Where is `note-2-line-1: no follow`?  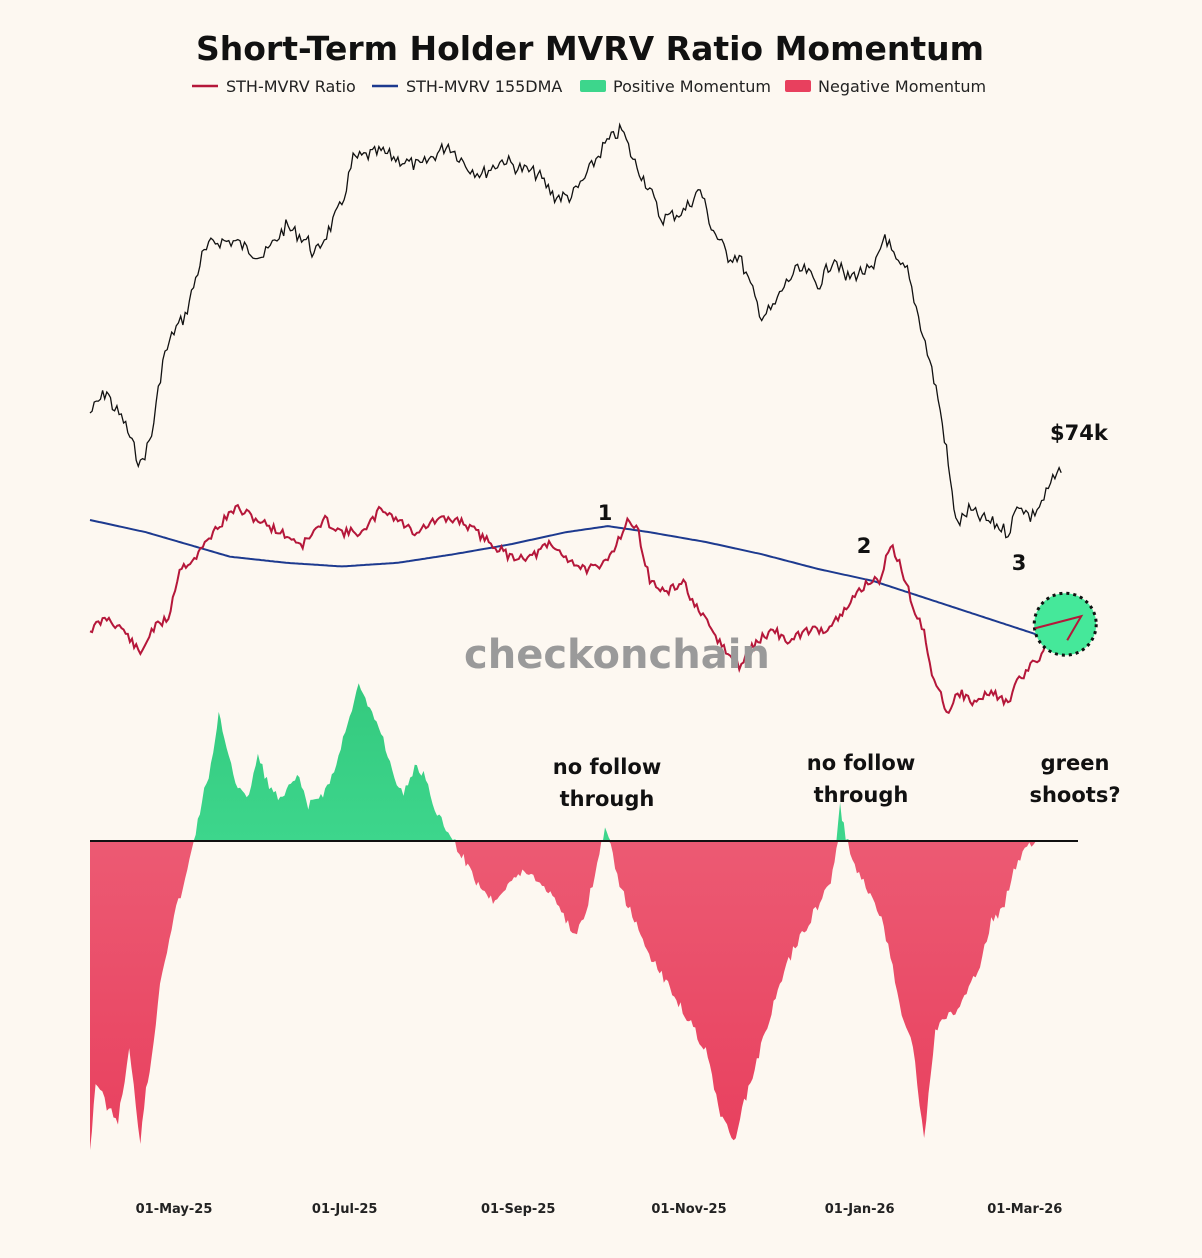 note-2-line-1: no follow is located at coordinates (861, 763).